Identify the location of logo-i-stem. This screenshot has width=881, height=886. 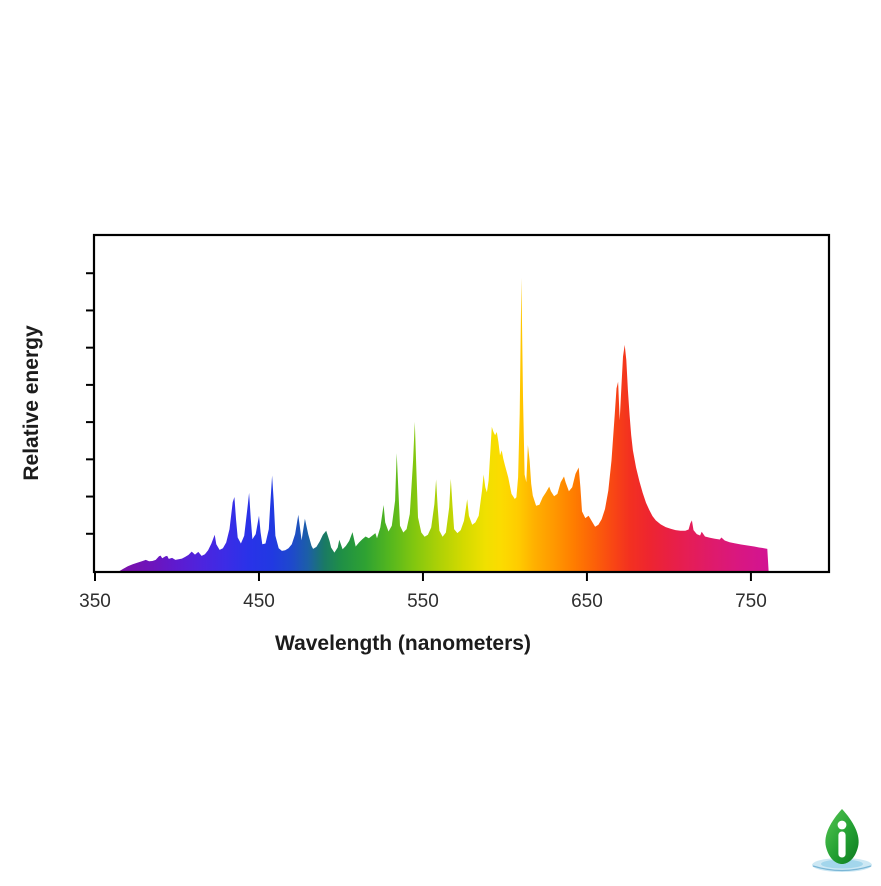
(842, 844).